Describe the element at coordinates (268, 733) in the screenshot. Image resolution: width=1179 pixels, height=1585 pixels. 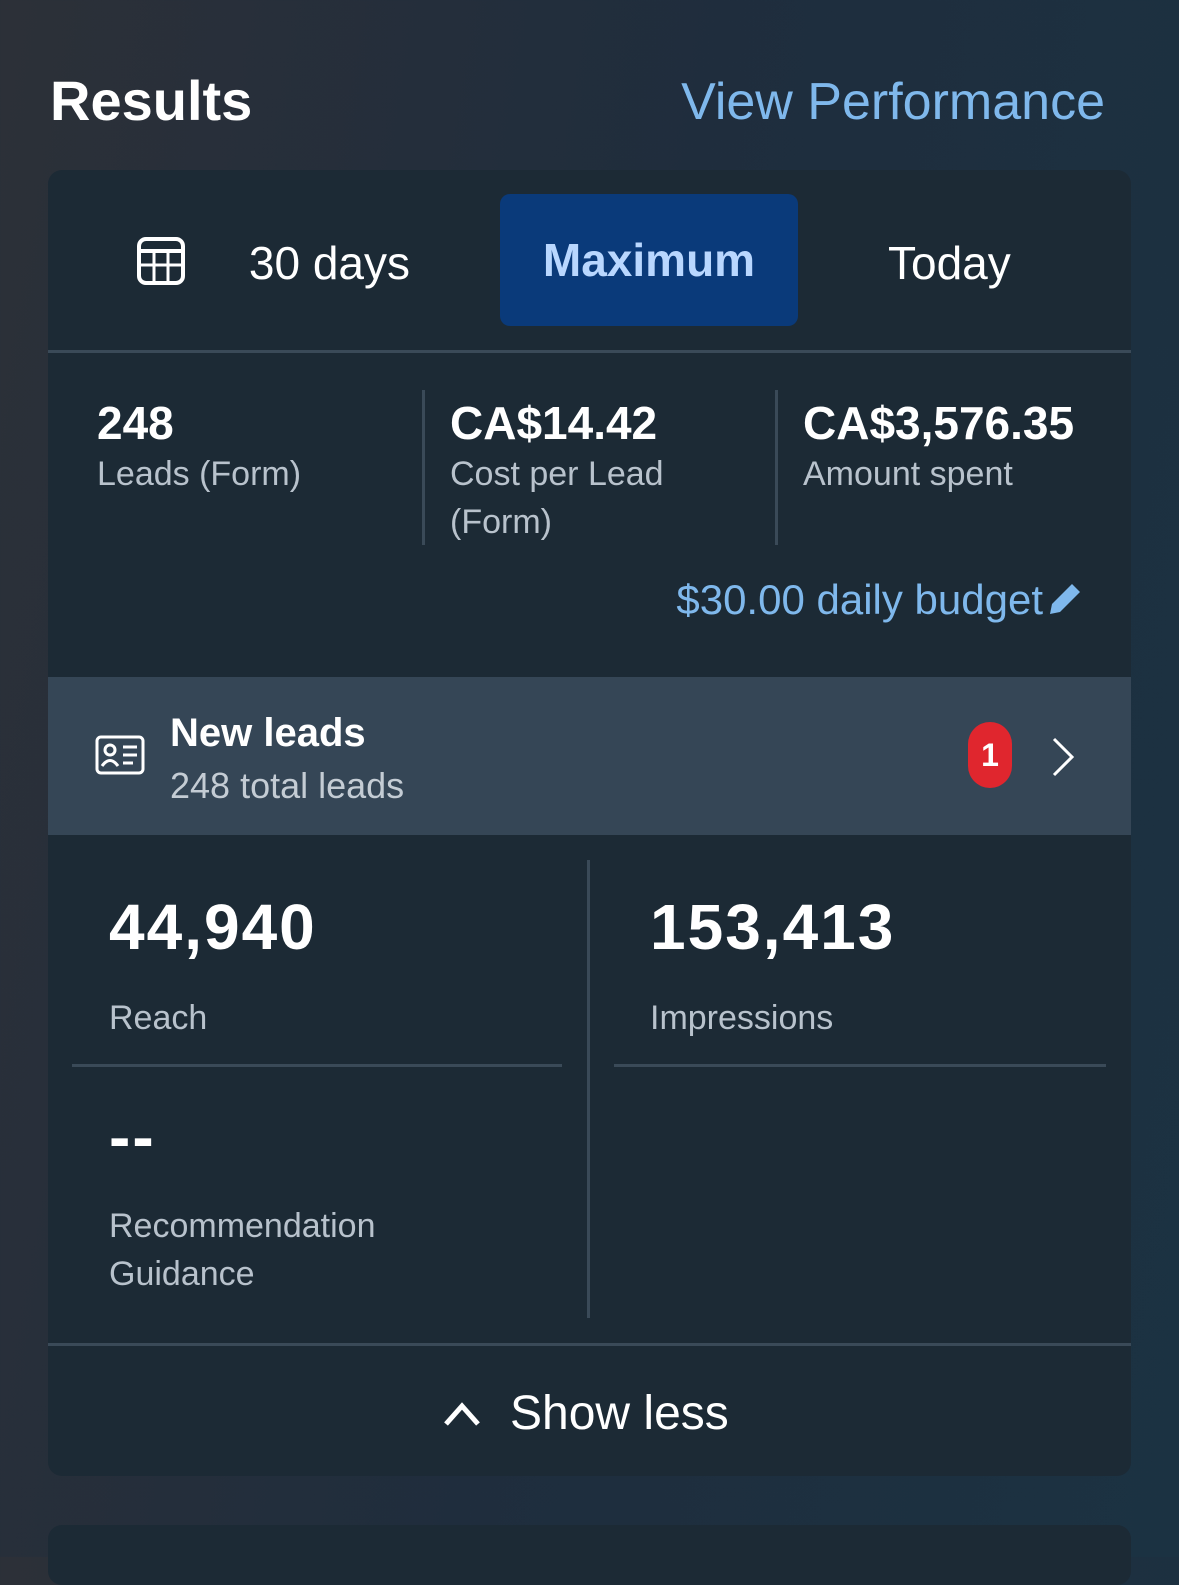
I see `new-leads-title: New leads` at that location.